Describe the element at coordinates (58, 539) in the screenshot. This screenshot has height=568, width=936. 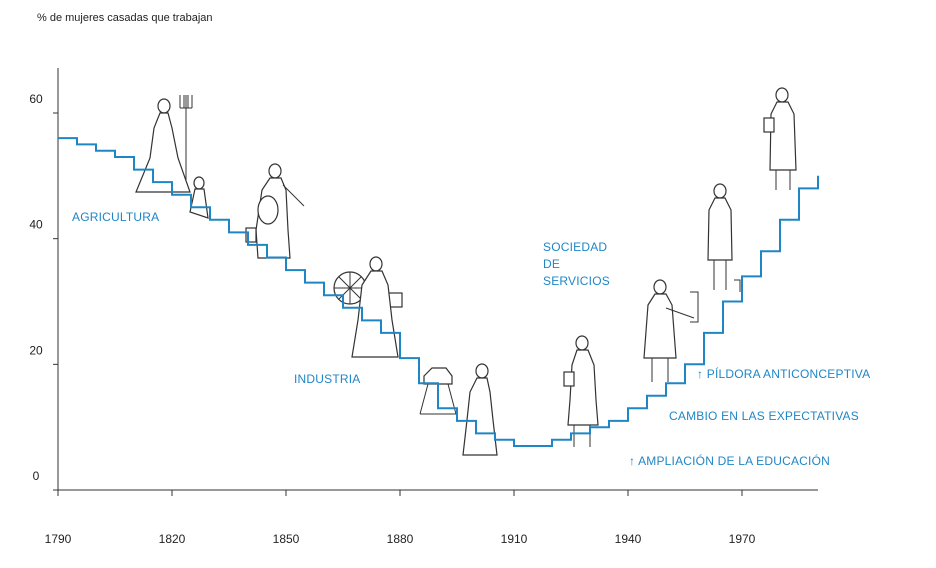
I see `x-tick-label-1790: 1790` at that location.